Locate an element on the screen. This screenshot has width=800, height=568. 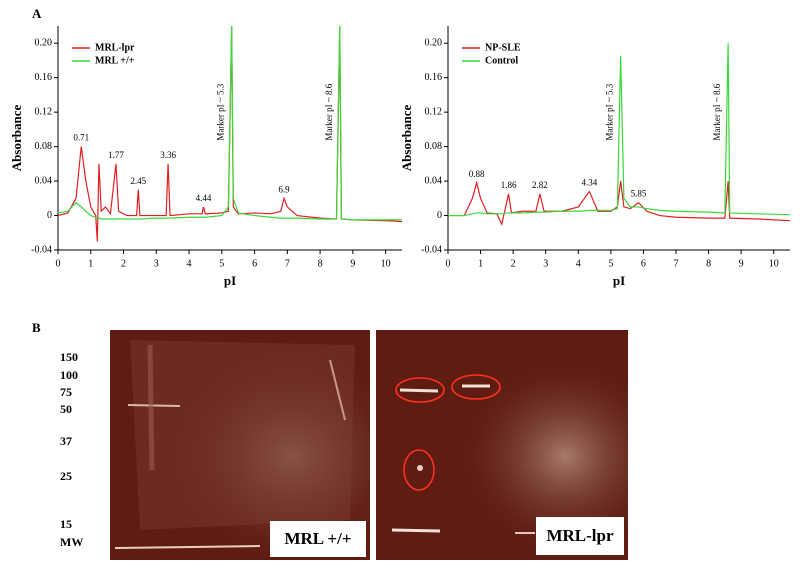
peak-label: 1.86 is located at coordinates (509, 185).